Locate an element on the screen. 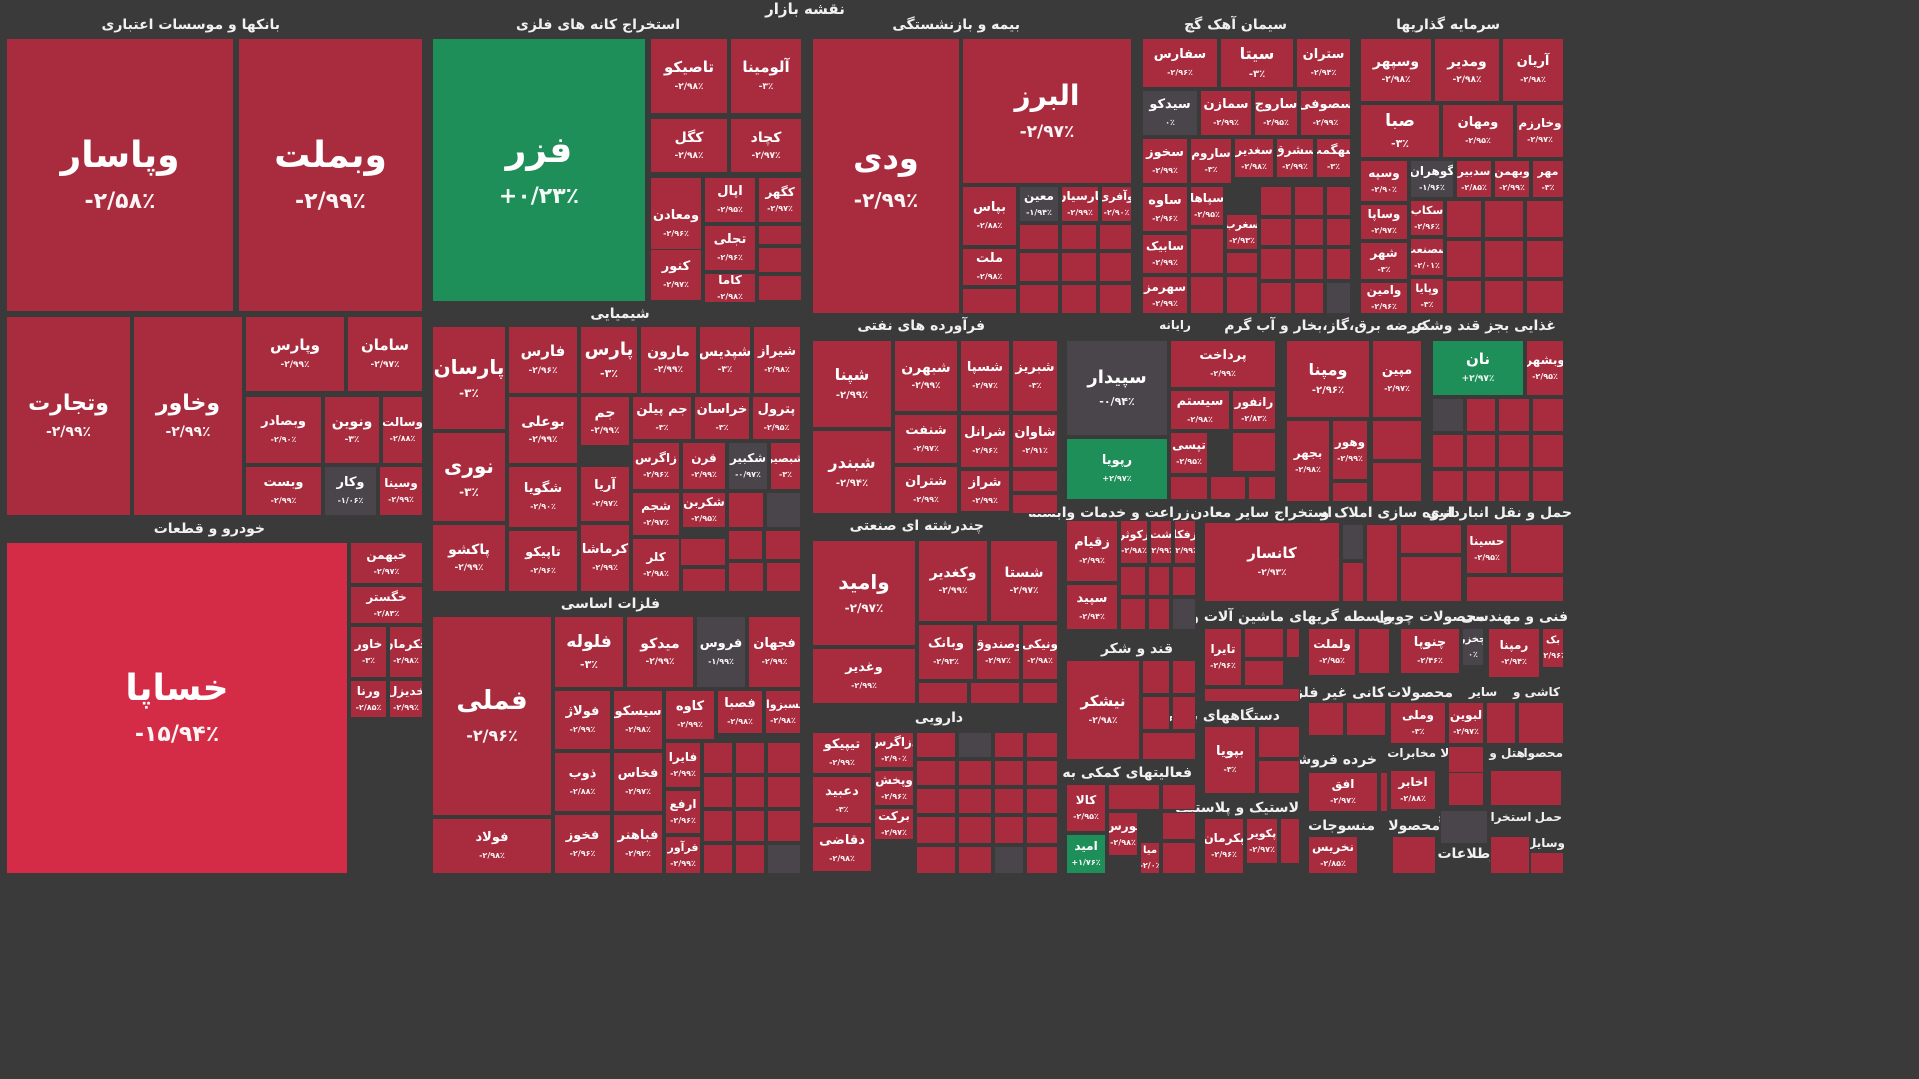 This screenshot has width=1919, height=1079. tile-d988d8a8d985d984d8aa: وبملت -۲/۹۹٪ is located at coordinates (330, 175).